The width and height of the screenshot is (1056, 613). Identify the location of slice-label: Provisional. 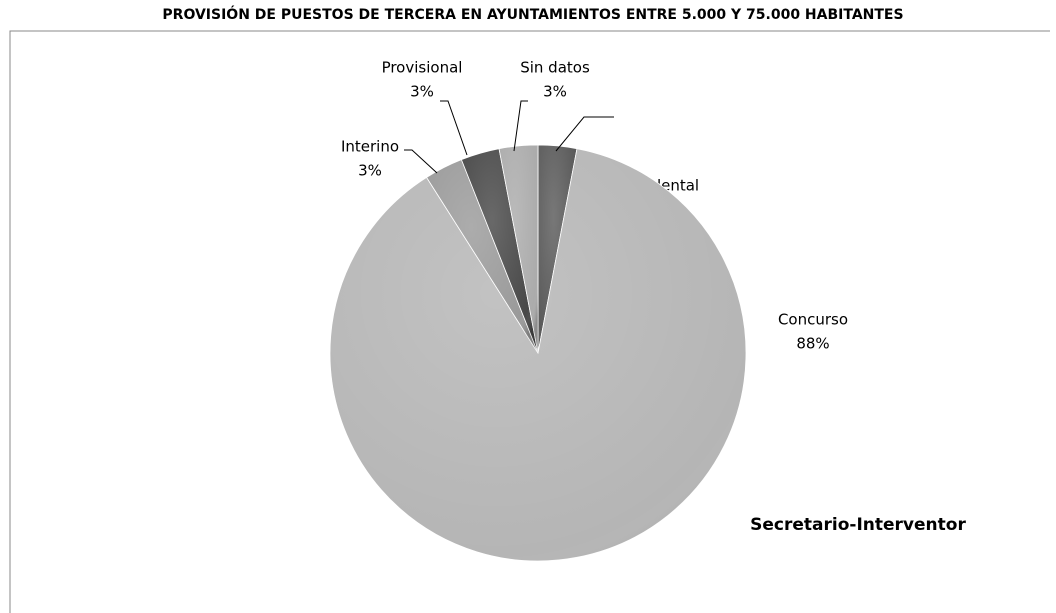
(422, 68).